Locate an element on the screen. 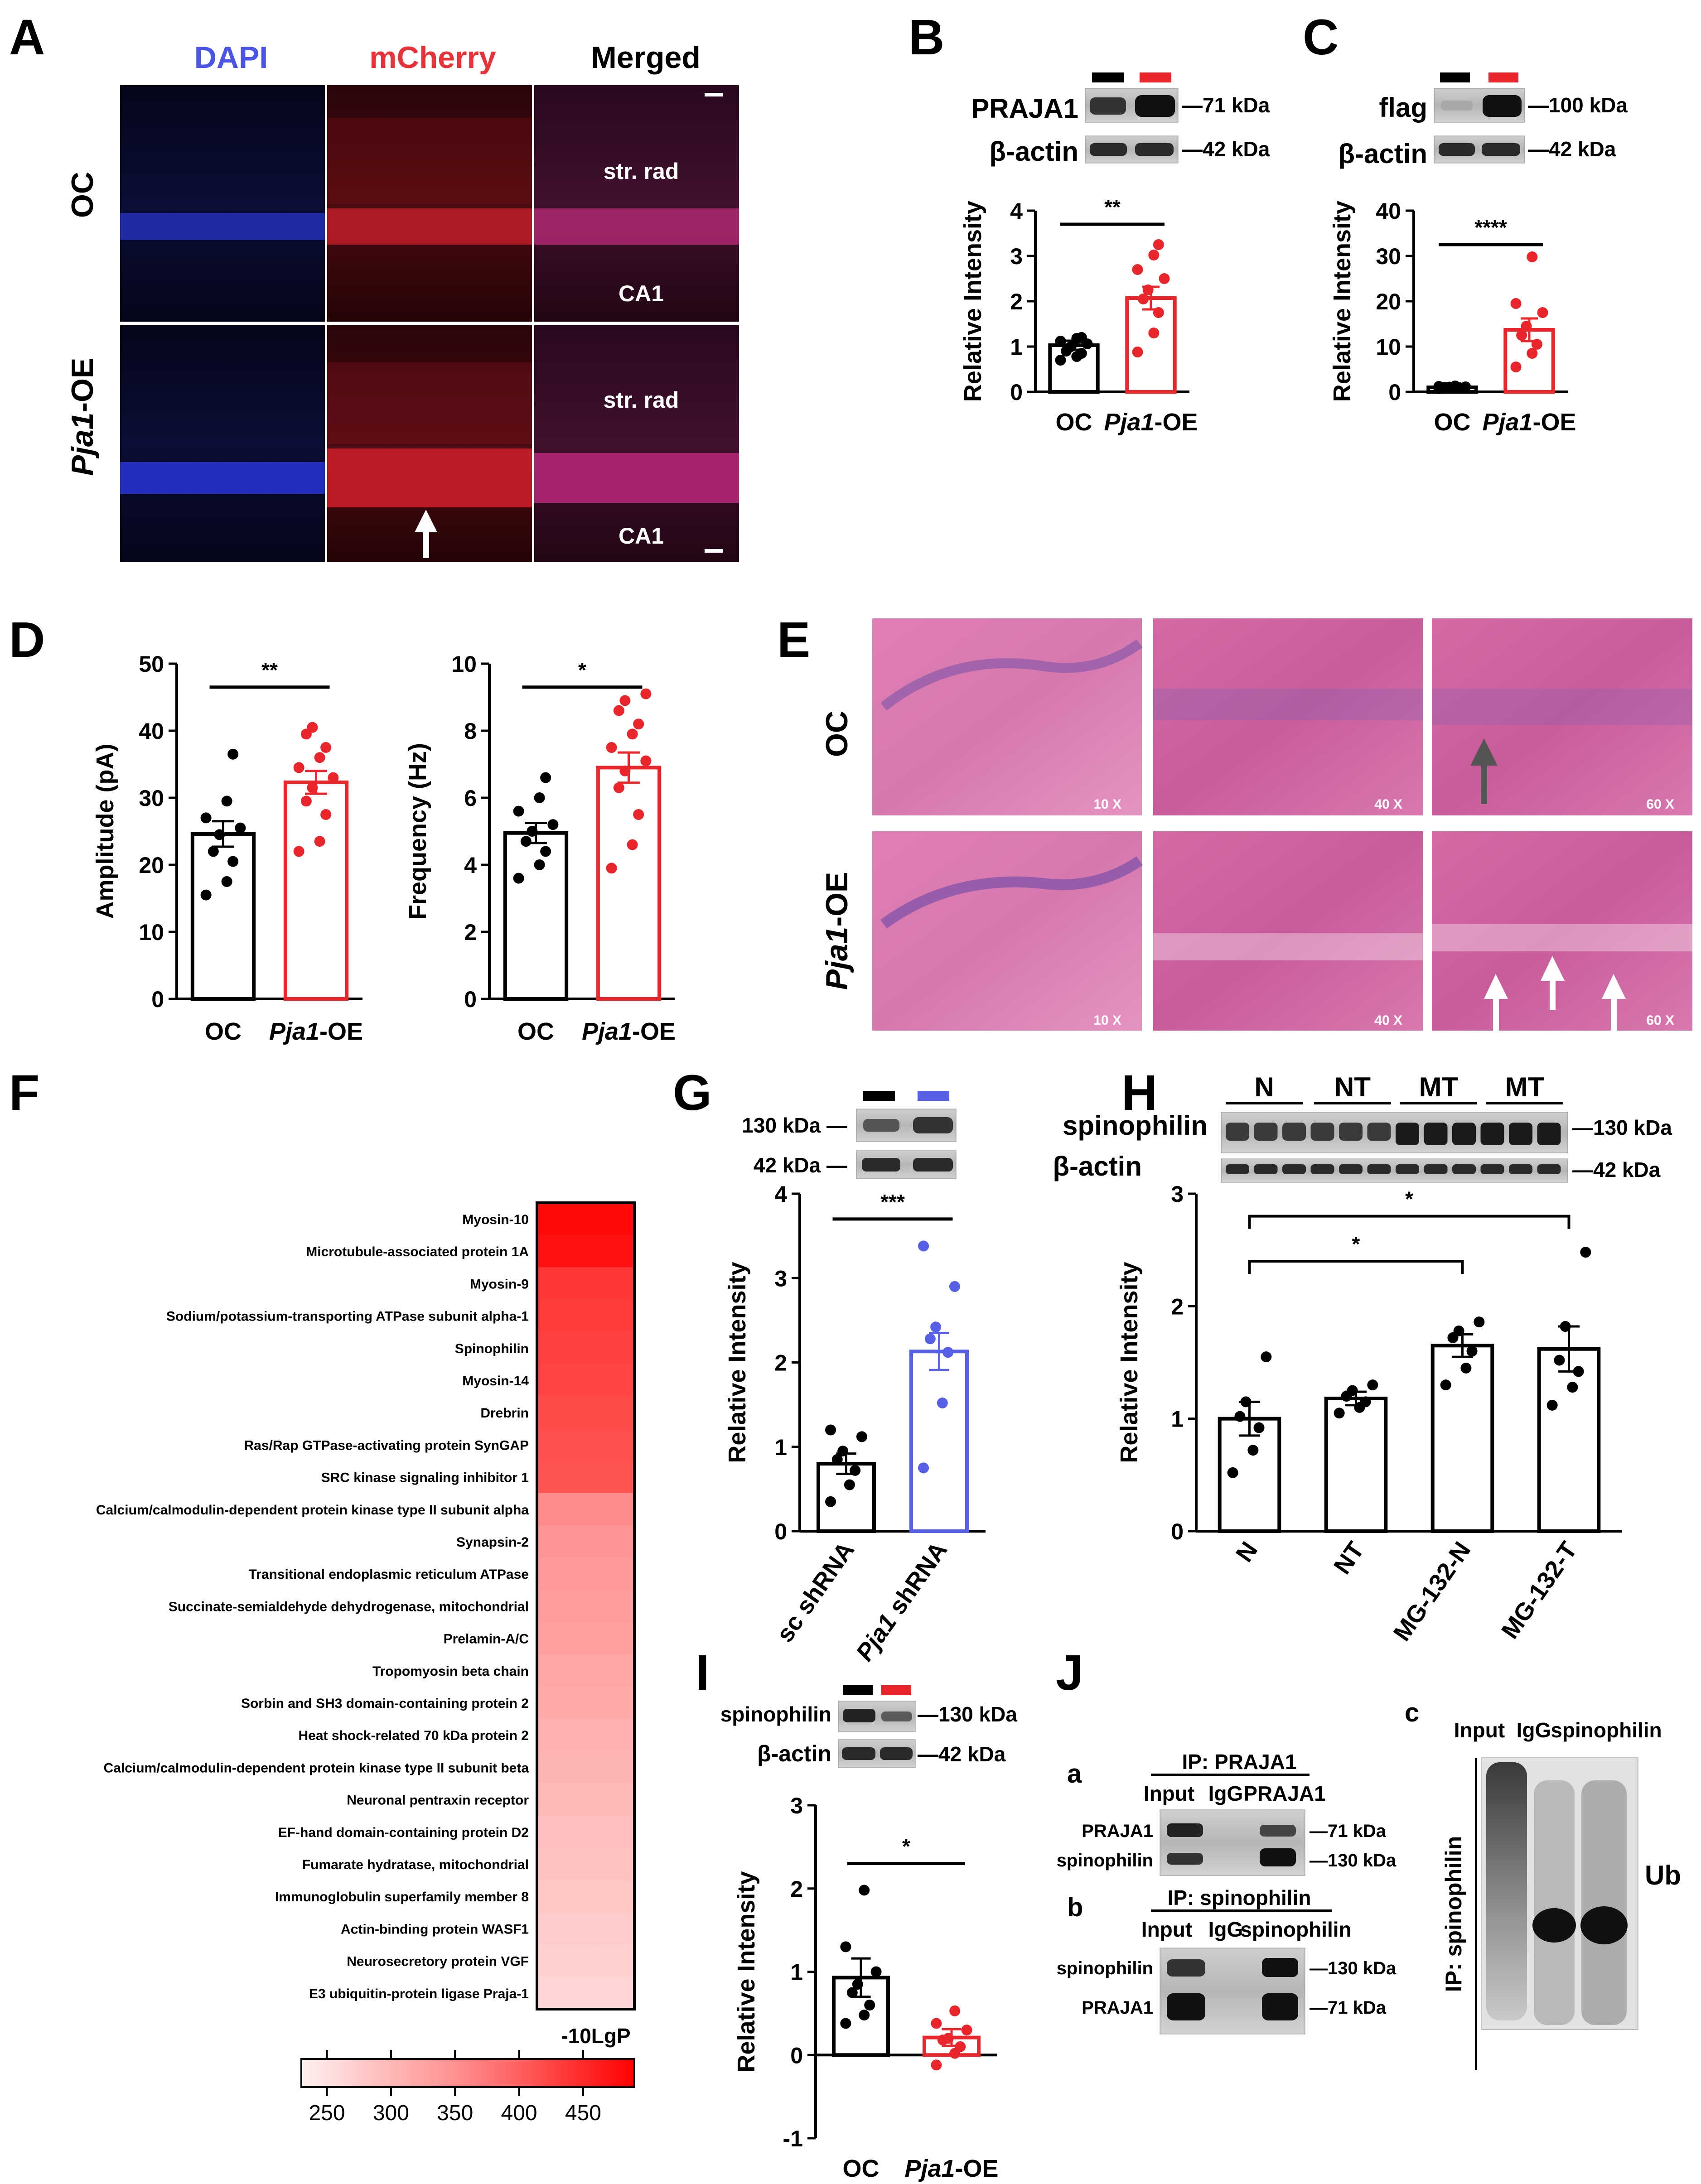  band-h-actin is located at coordinates (1238, 1169).